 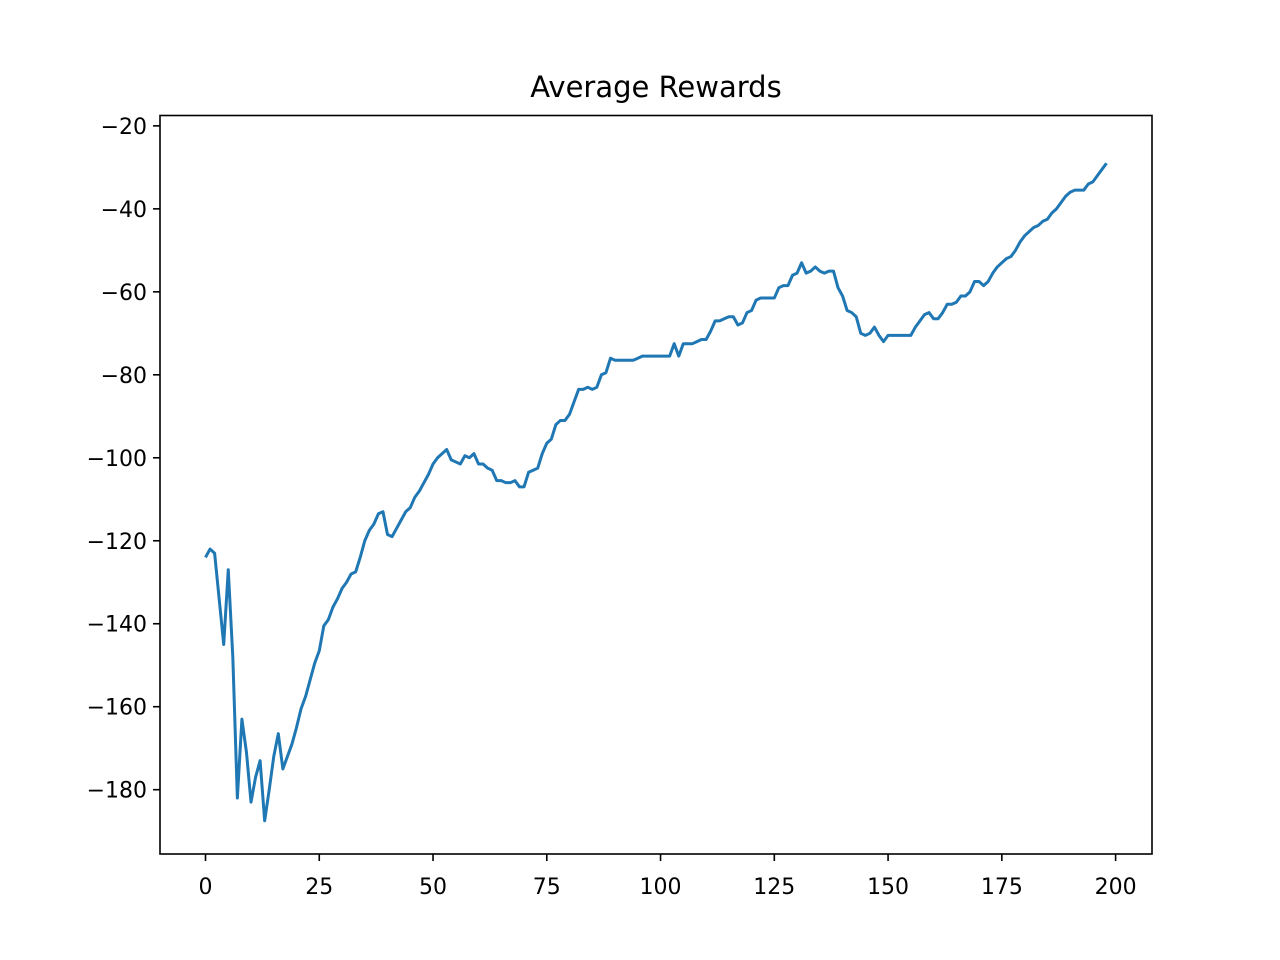 What do you see at coordinates (206, 887) in the screenshot?
I see `x-tick-label: 0` at bounding box center [206, 887].